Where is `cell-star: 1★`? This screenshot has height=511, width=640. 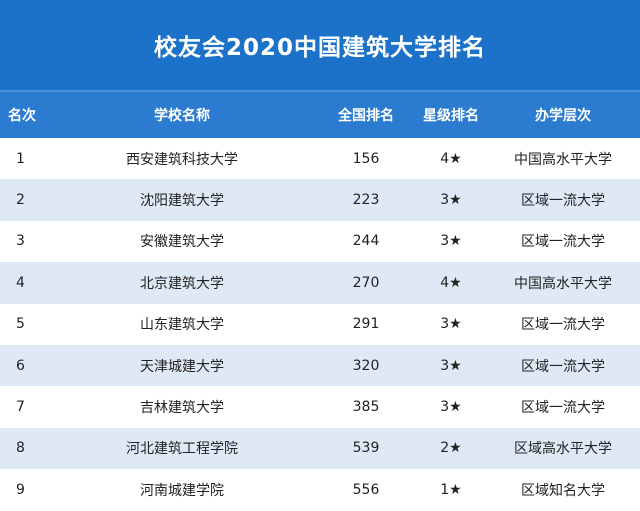 cell-star: 1★ is located at coordinates (451, 489).